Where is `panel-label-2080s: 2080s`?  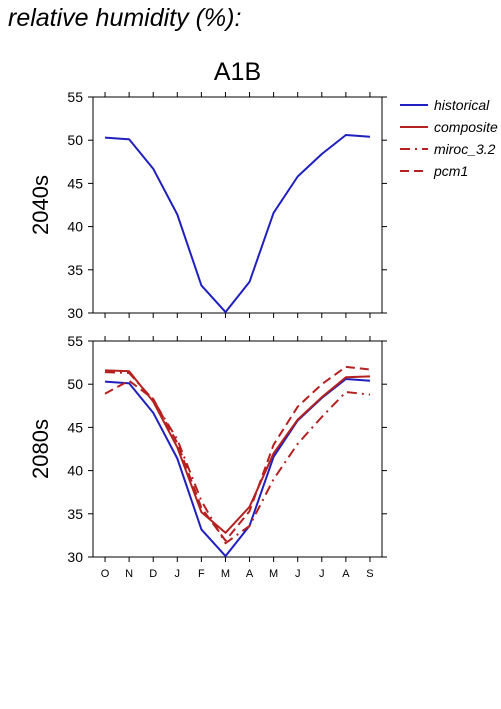 panel-label-2080s: 2080s is located at coordinates (40, 449).